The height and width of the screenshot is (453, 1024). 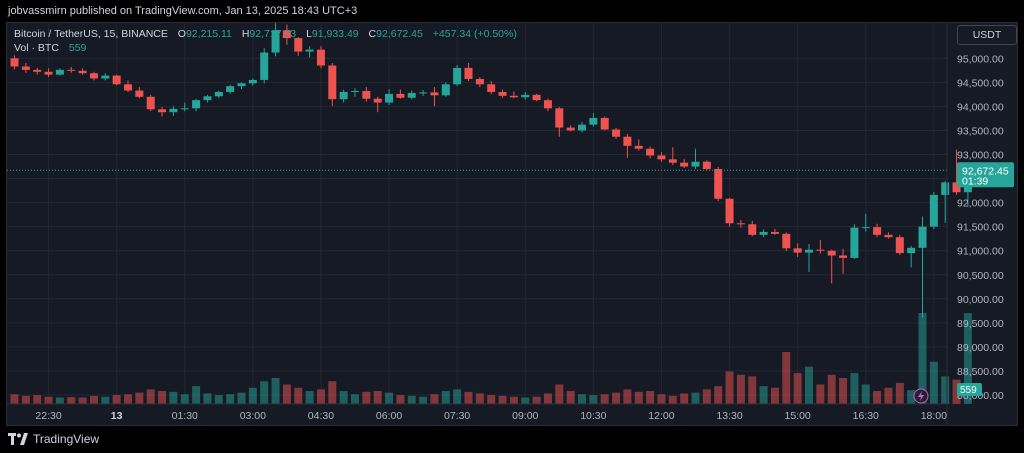 What do you see at coordinates (661, 416) in the screenshot?
I see `time-tick-label: 12:00` at bounding box center [661, 416].